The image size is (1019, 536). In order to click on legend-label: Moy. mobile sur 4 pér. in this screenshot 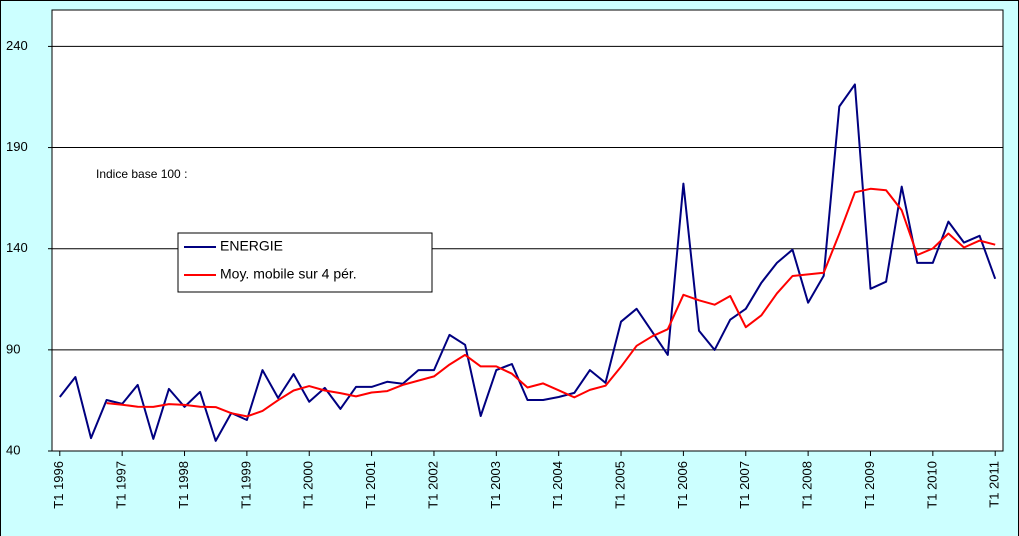, I will do `click(288, 274)`.